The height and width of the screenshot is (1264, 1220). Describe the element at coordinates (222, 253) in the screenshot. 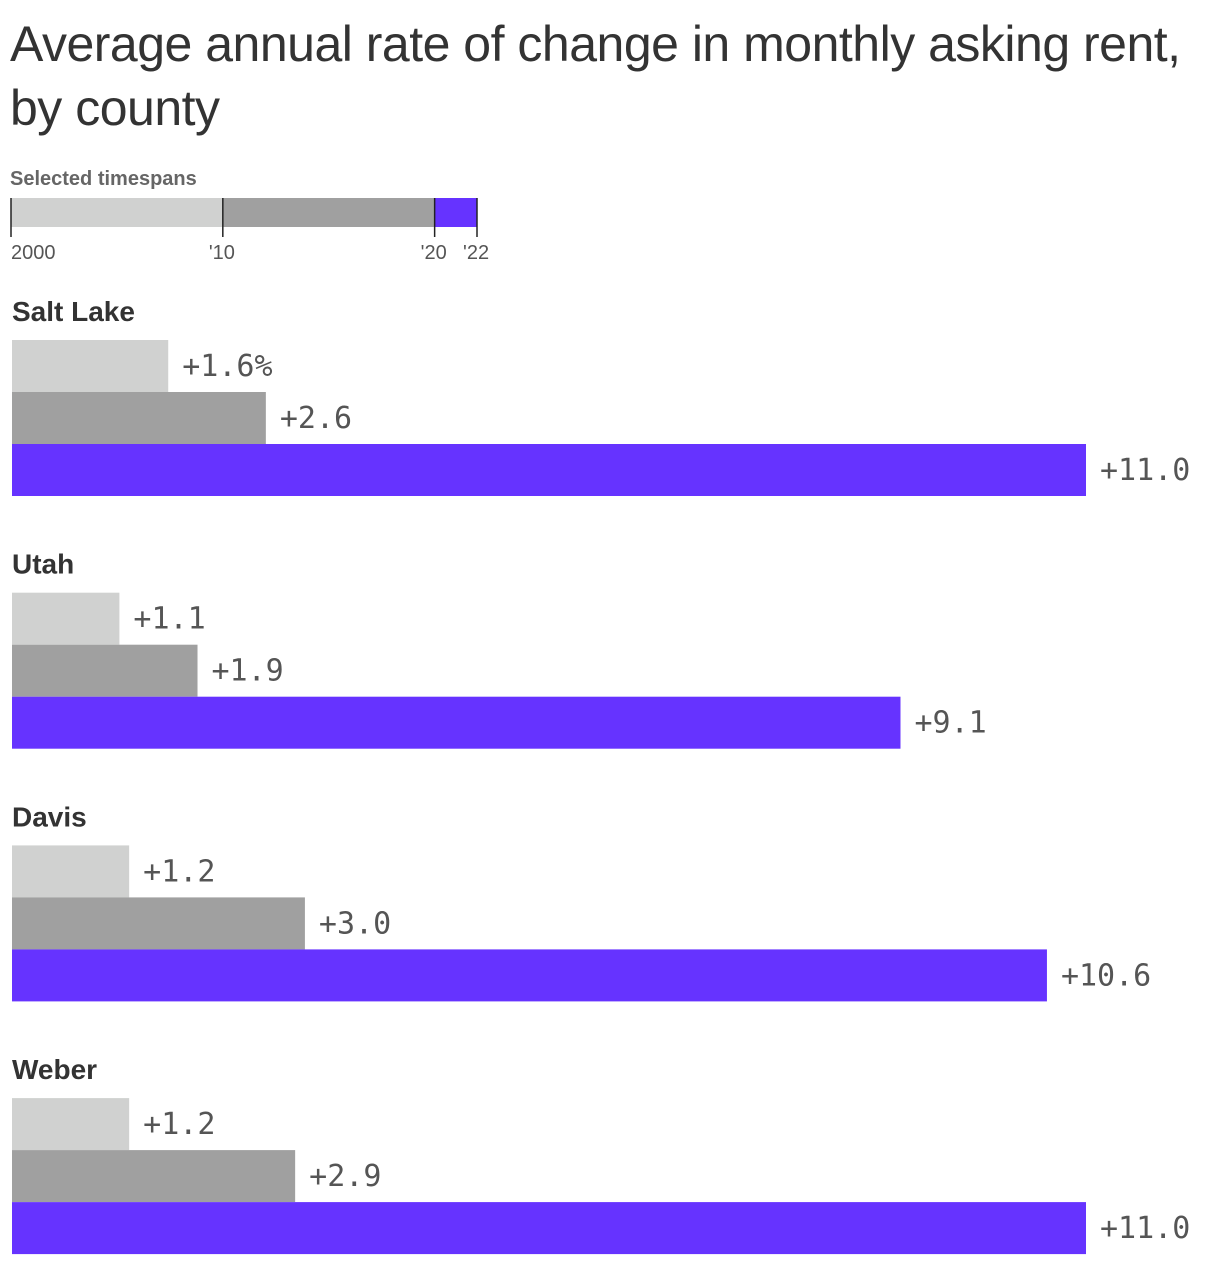

I see `legend-tick-label-1: '10` at that location.